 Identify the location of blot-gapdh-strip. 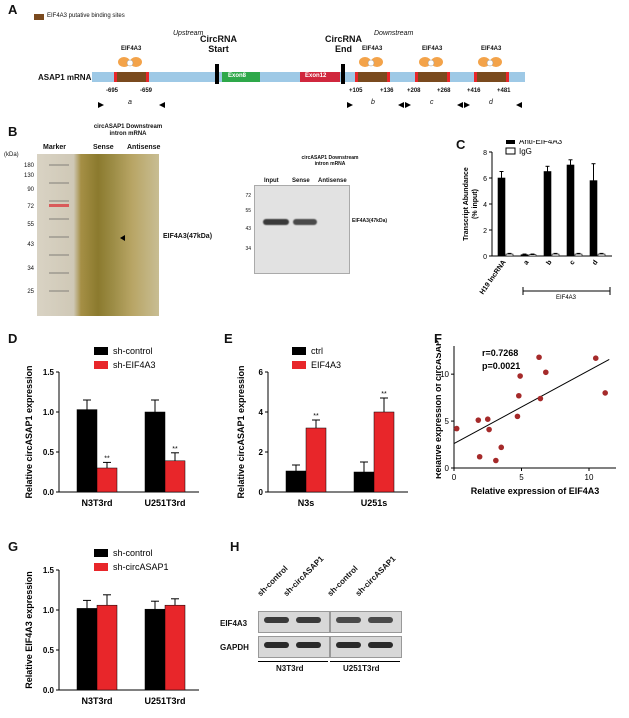
(330, 647).